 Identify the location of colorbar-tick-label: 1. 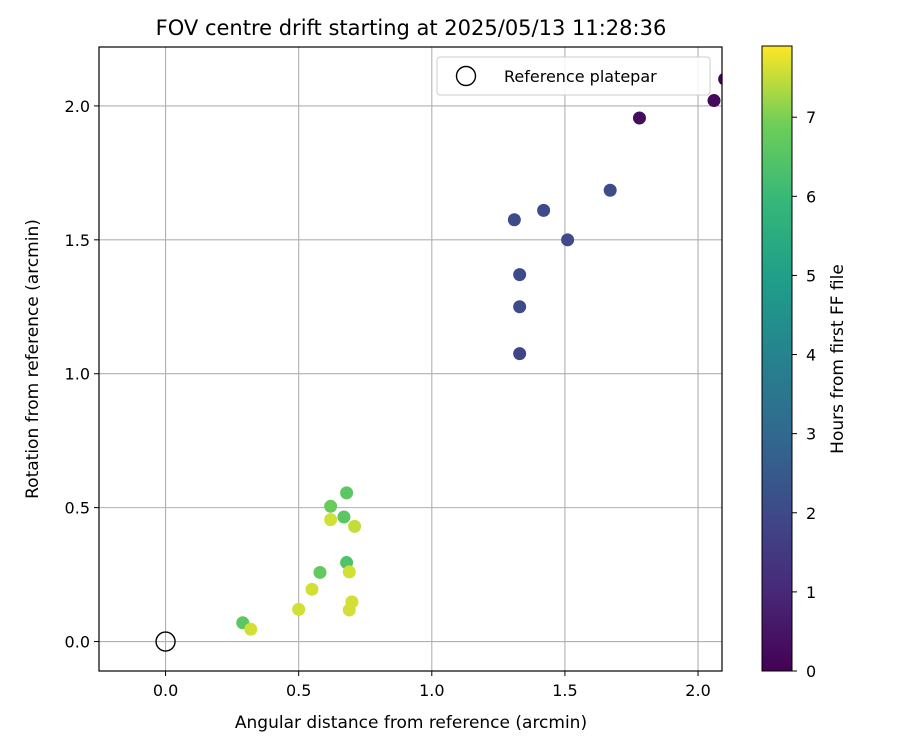
(811, 592).